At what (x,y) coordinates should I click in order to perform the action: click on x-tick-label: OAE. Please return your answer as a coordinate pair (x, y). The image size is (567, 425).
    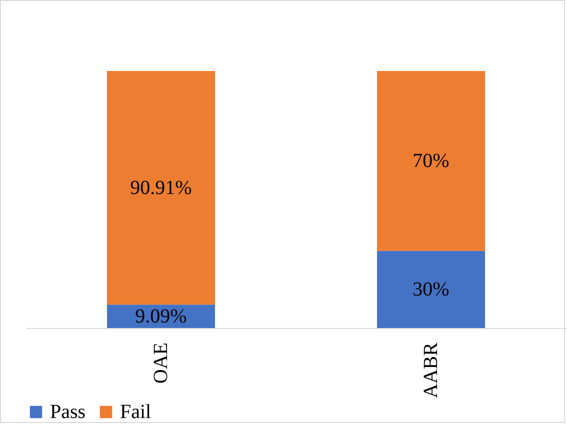
    Looking at the image, I should click on (161, 363).